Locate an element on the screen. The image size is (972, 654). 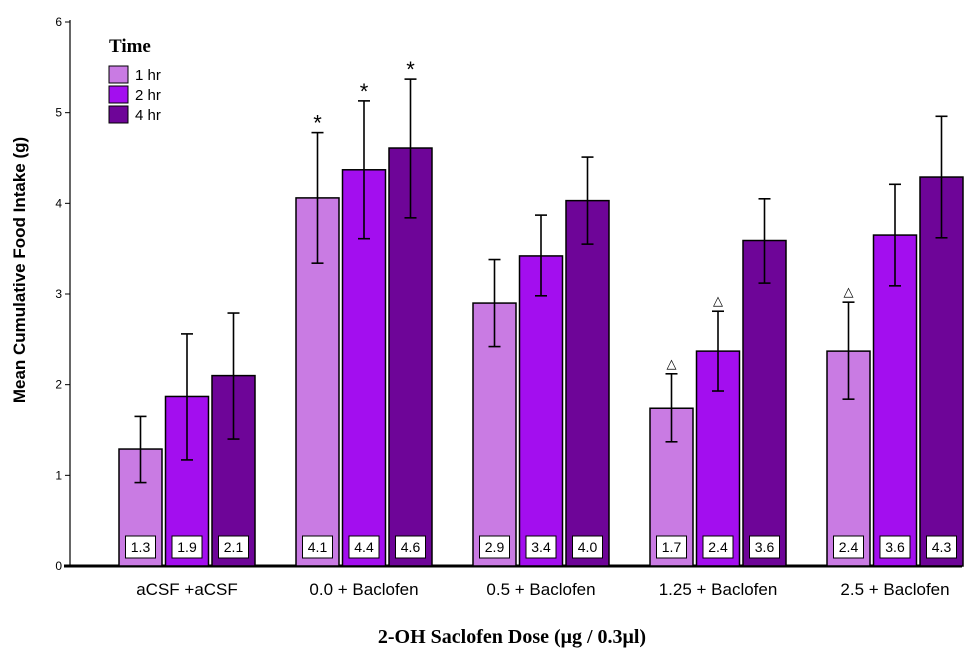
y-tick-label: 5 is located at coordinates (58, 113).